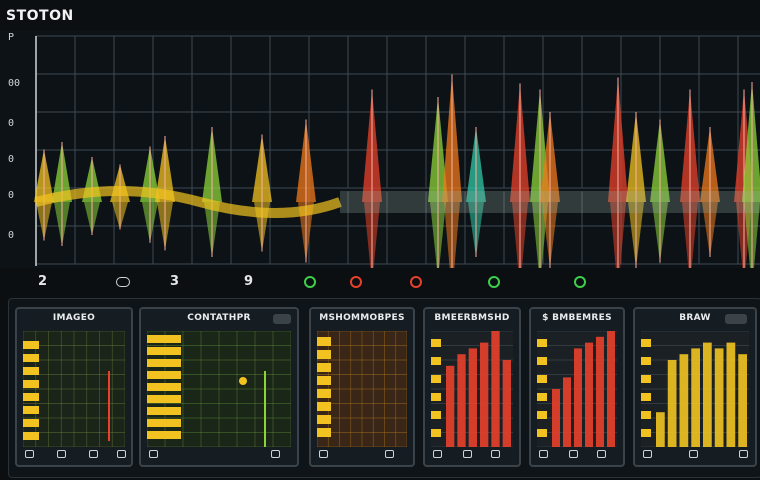 This screenshot has width=760, height=480. I want to click on card-contathpr: CONTATHPR, so click(219, 387).